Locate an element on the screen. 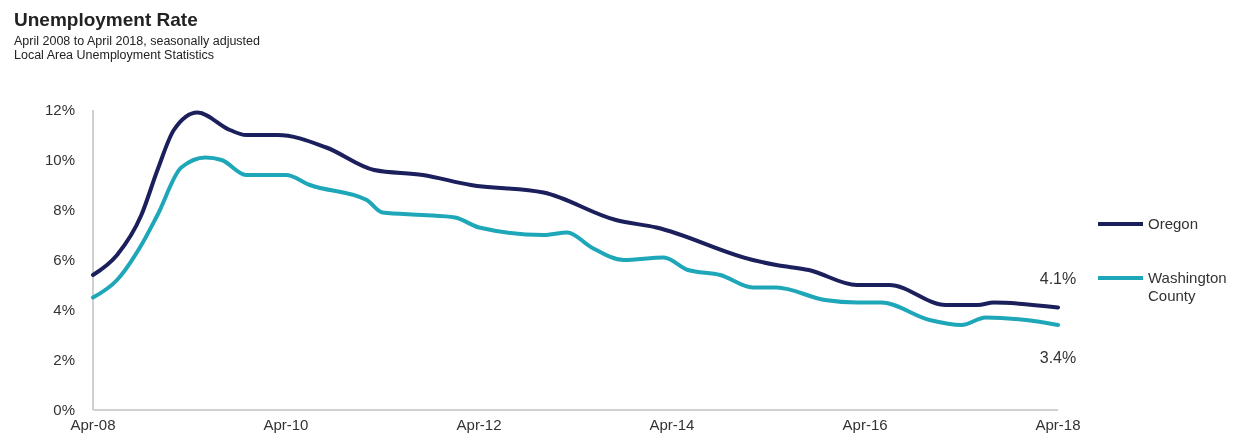  x-tick-label: Apr-08 is located at coordinates (93, 424).